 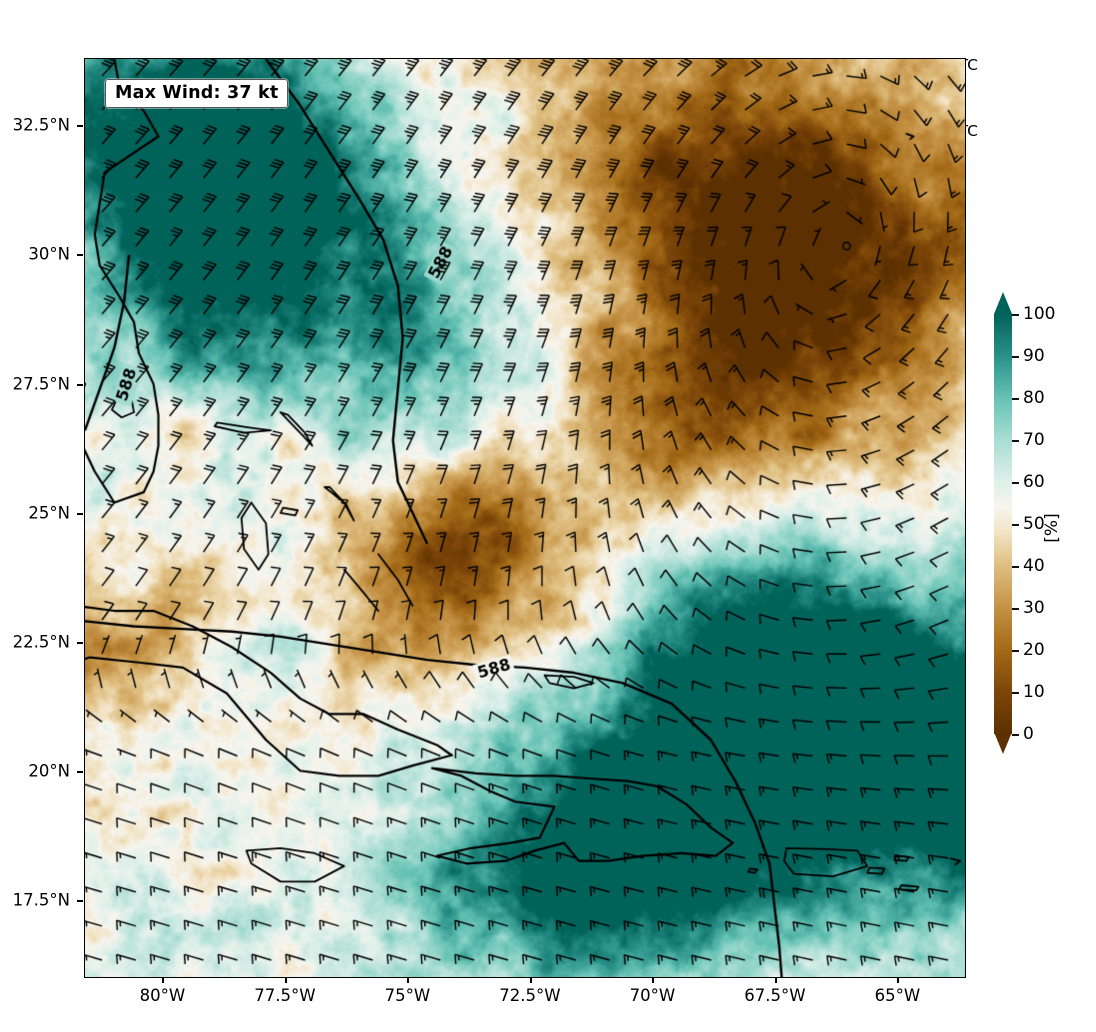 I want to click on colorbar-tick-label: 60, so click(x=1034, y=482).